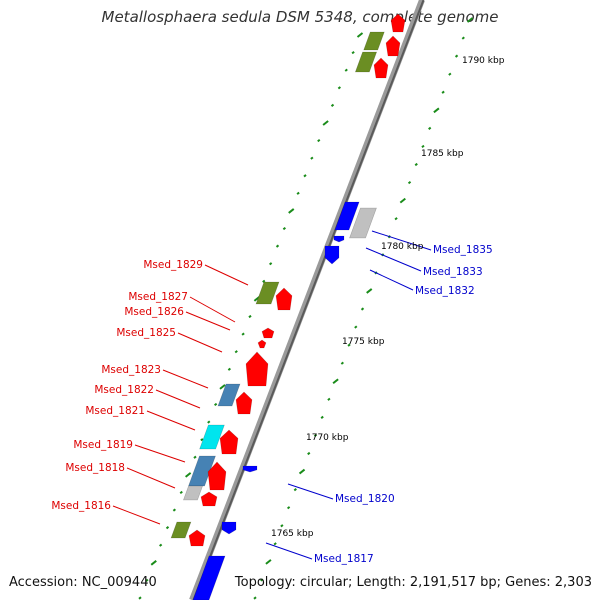 The width and height of the screenshot is (600, 600). I want to click on gene-label-msed-1835: Msed_1835, so click(463, 250).